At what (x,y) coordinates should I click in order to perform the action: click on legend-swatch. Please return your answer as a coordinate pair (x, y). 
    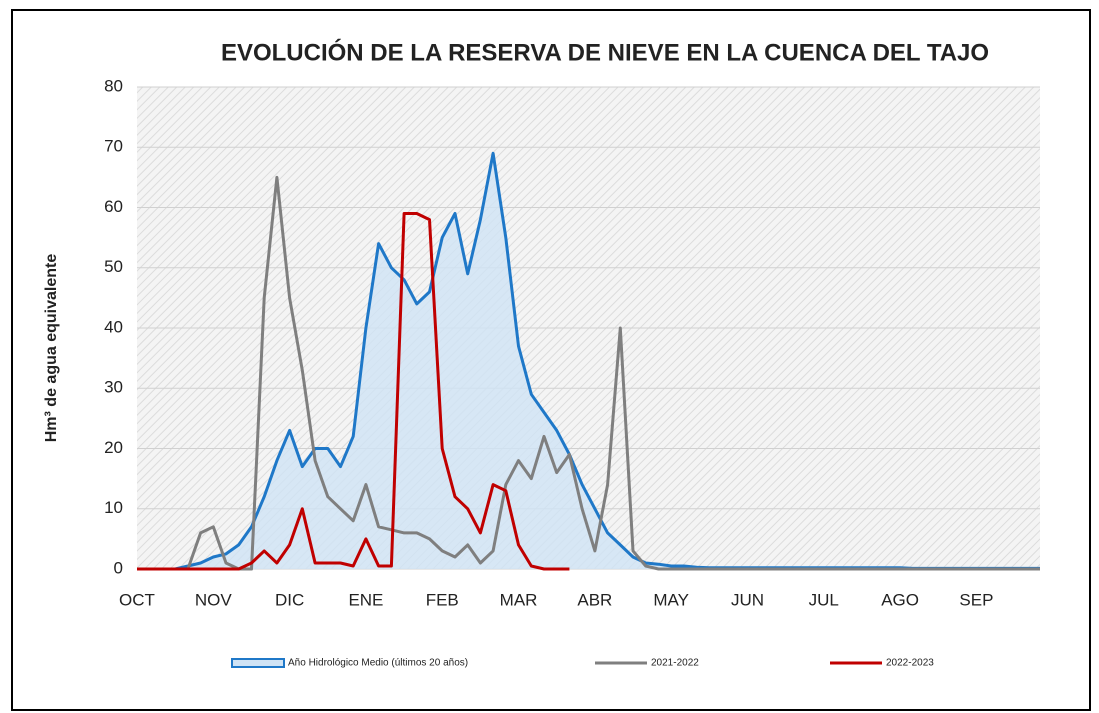
    Looking at the image, I should click on (258, 663).